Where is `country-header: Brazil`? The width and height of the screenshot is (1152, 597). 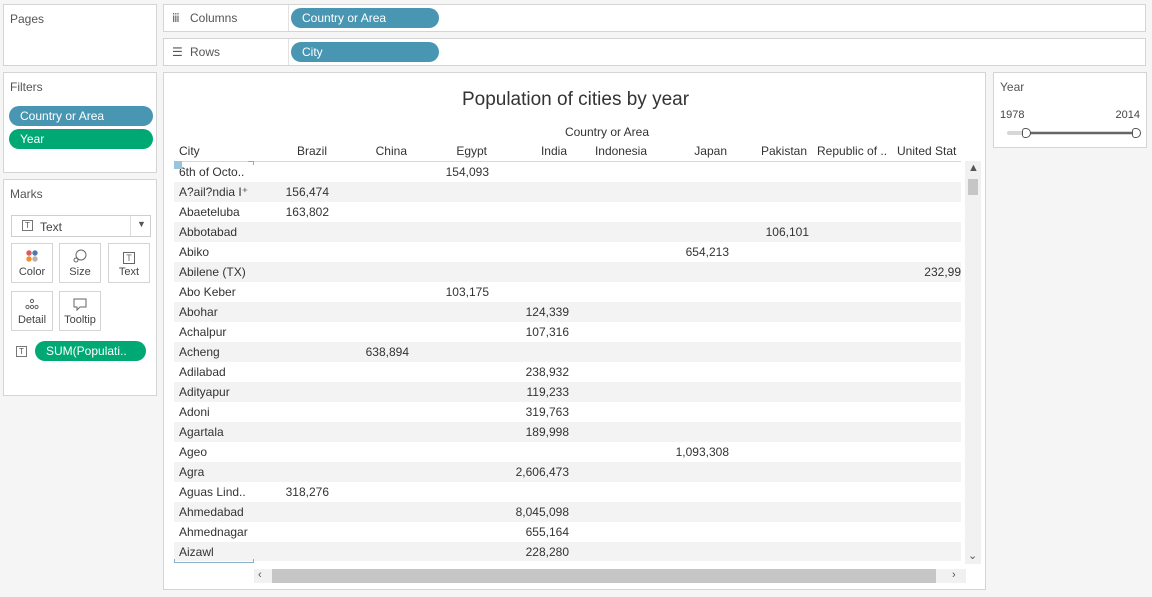 country-header: Brazil is located at coordinates (311, 151).